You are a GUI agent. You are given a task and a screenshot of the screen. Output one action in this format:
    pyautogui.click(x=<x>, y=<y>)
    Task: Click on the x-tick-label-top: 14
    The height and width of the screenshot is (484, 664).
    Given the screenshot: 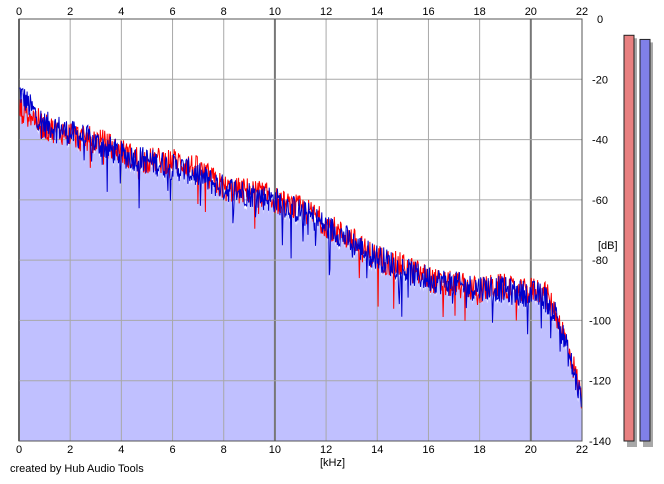 What is the action you would take?
    pyautogui.click(x=377, y=12)
    